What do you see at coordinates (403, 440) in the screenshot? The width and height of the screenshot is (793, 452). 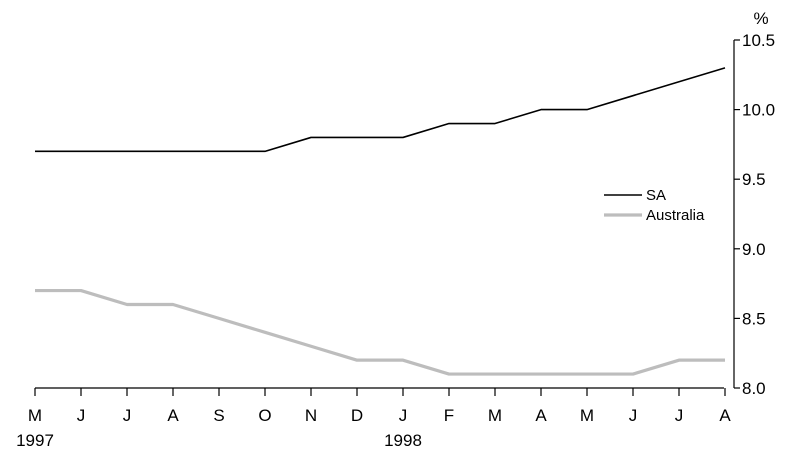 I see `x-year-label: 1998` at bounding box center [403, 440].